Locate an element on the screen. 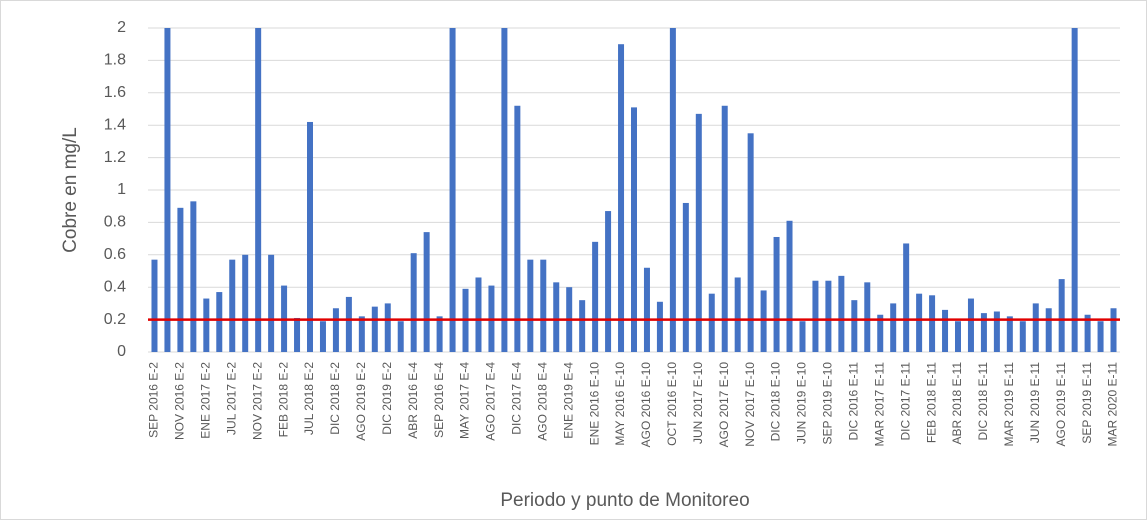  x-axis-title: Periodo y punto de Monitoreo is located at coordinates (624, 500).